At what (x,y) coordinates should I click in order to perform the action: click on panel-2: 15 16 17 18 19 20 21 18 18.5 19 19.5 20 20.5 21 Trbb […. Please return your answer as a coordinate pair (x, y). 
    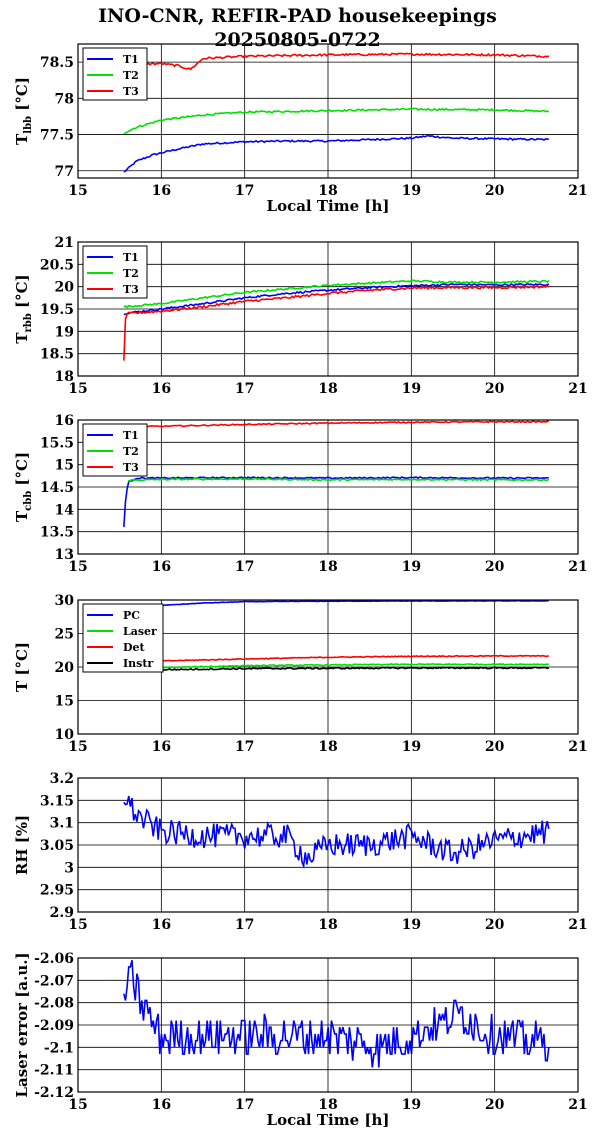
    Looking at the image, I should click on (300, 316).